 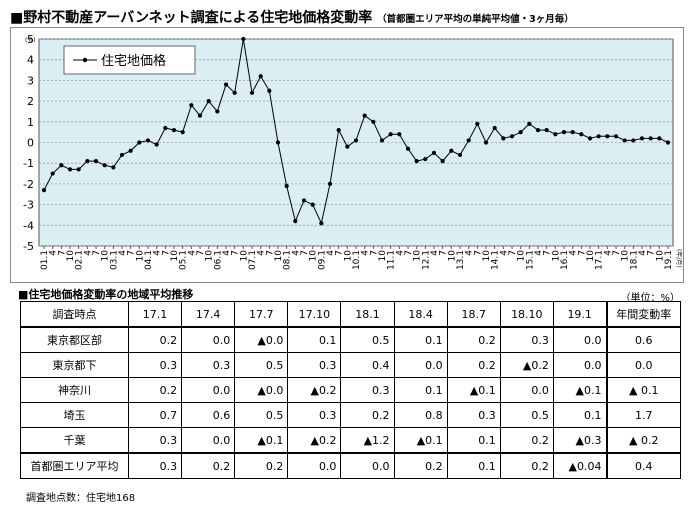 What do you see at coordinates (650, 298) in the screenshot?
I see `table-unit-label: （単位：%）` at bounding box center [650, 298].